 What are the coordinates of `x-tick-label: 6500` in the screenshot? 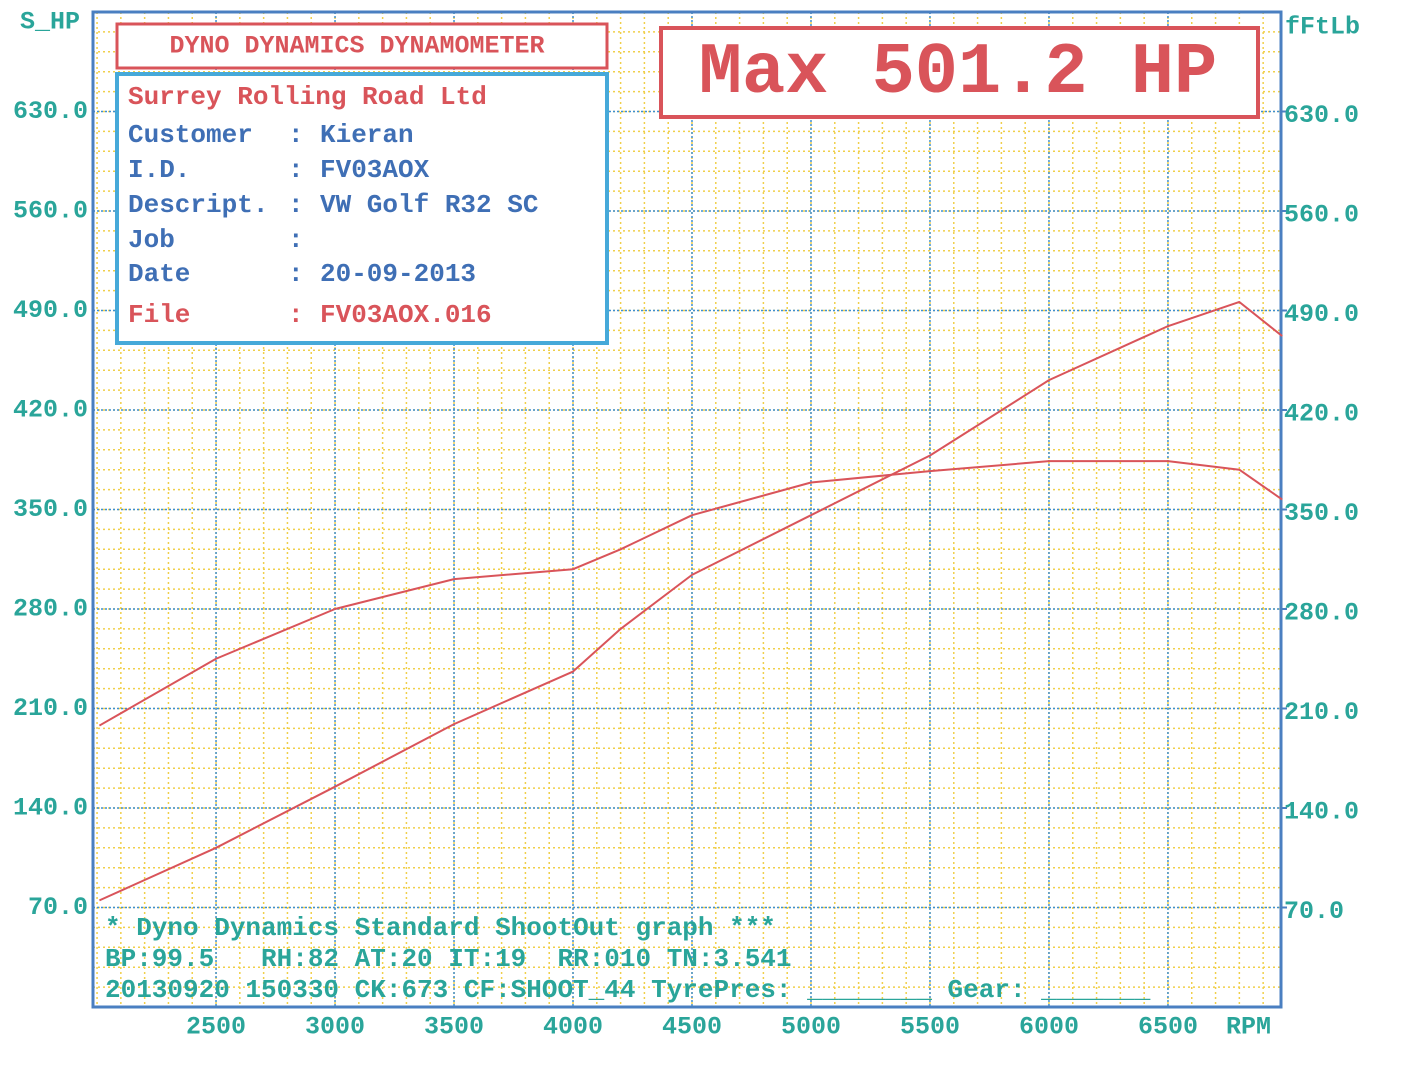 It's located at (1168, 1027).